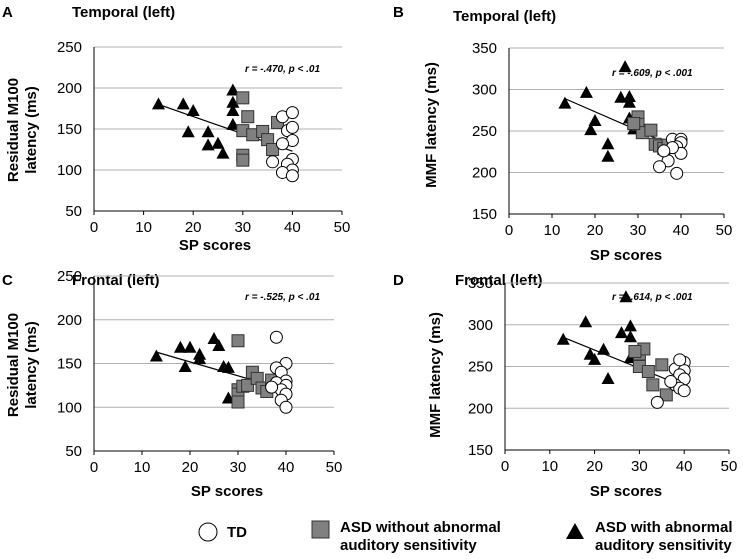 The image size is (743, 559). What do you see at coordinates (69, 170) in the screenshot?
I see `y-tick-label-a: 100` at bounding box center [69, 170].